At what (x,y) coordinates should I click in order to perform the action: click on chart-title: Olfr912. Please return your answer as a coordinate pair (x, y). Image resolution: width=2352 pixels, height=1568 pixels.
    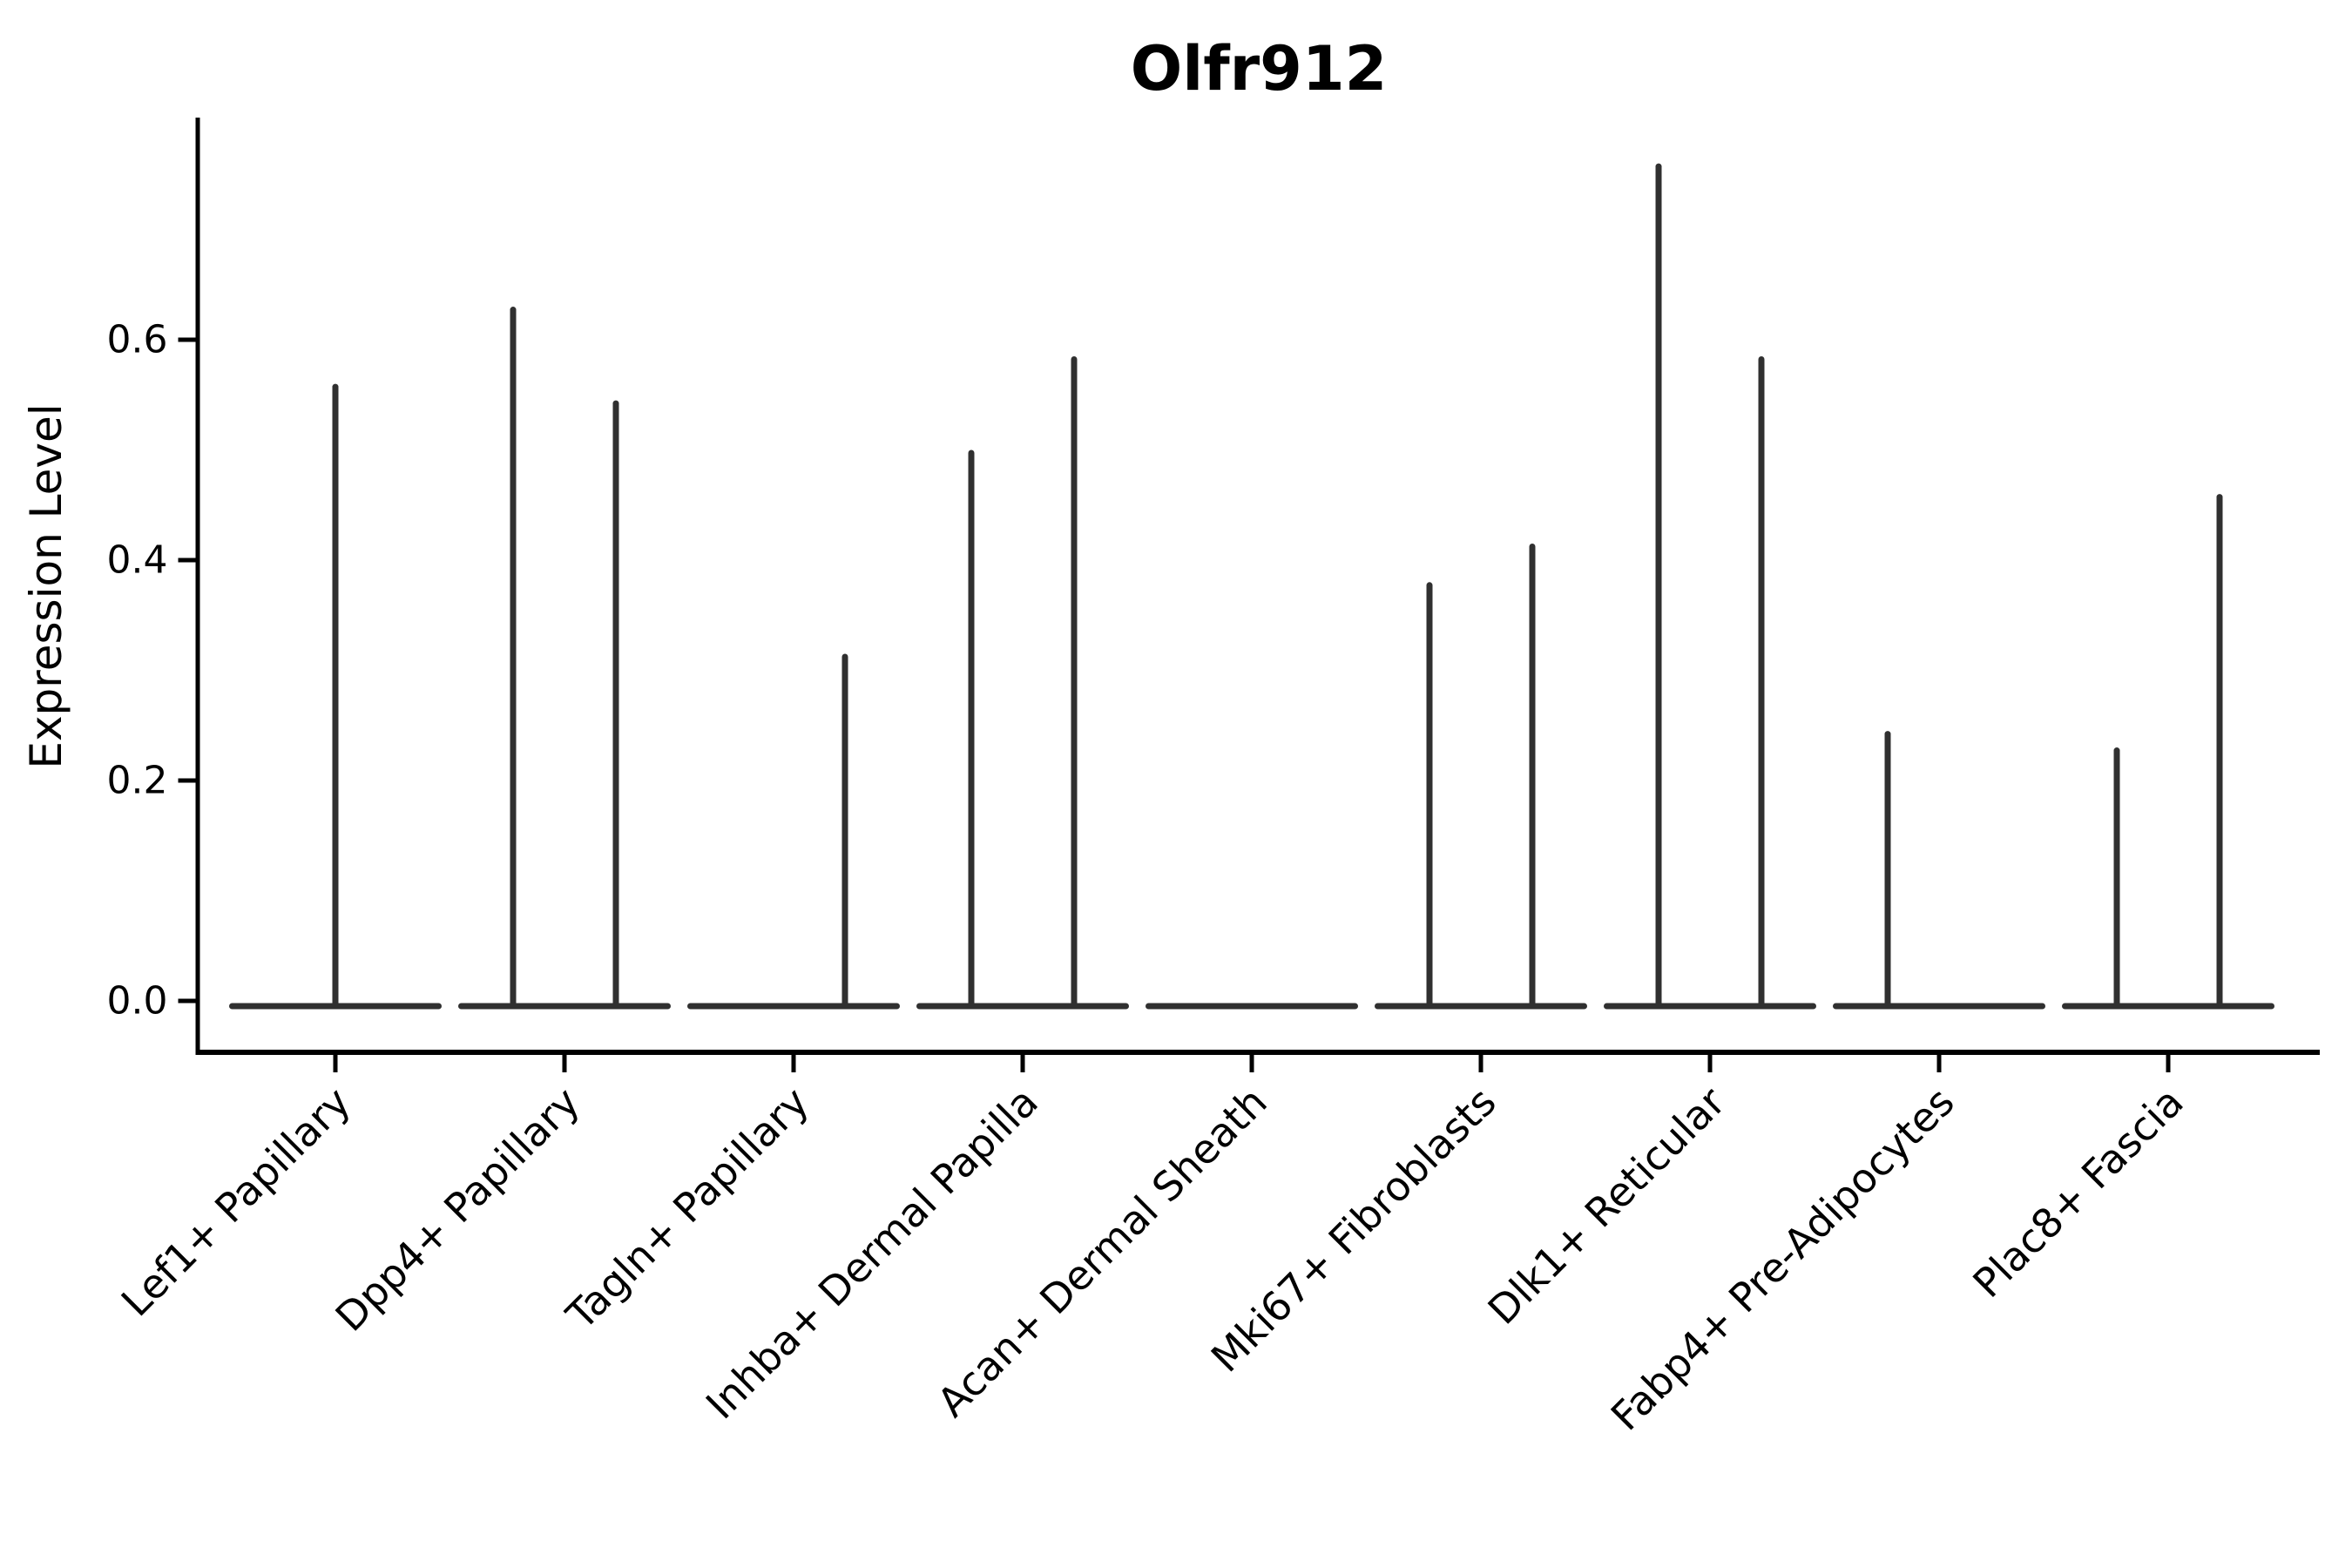
    Looking at the image, I should click on (1260, 69).